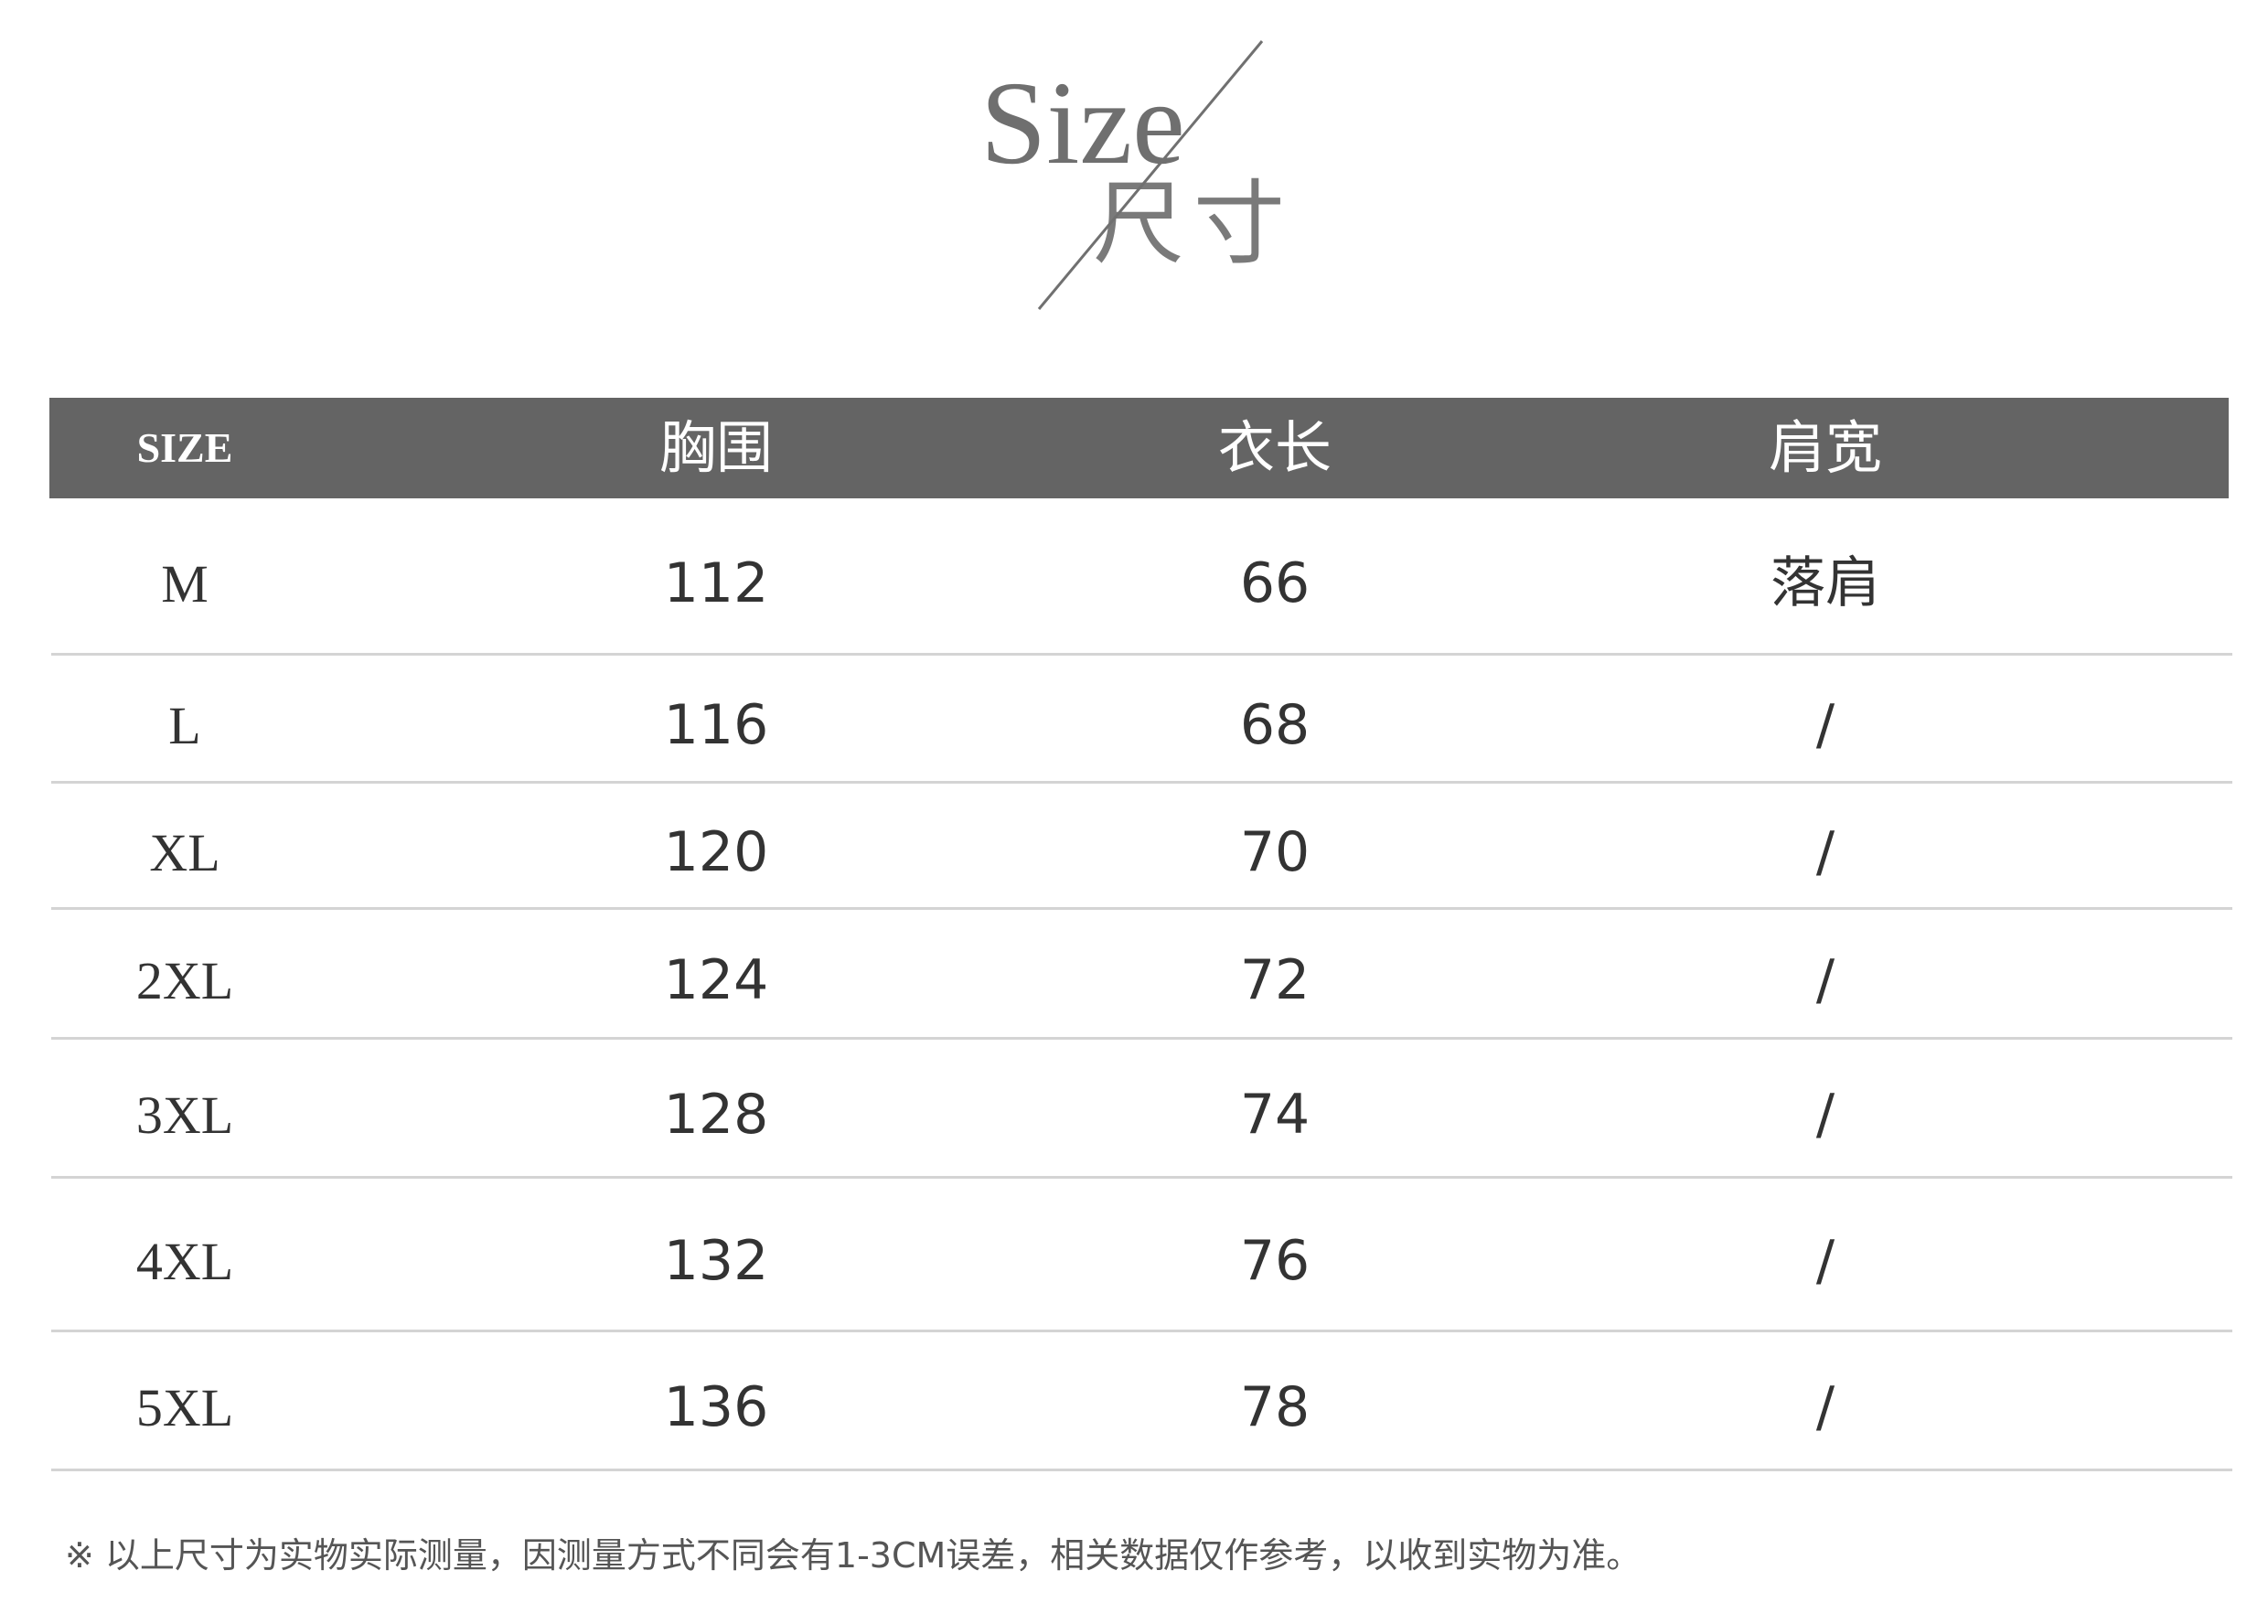 Image resolution: width=2268 pixels, height=1624 pixels. What do you see at coordinates (716, 583) in the screenshot?
I see `cell-chest: 112` at bounding box center [716, 583].